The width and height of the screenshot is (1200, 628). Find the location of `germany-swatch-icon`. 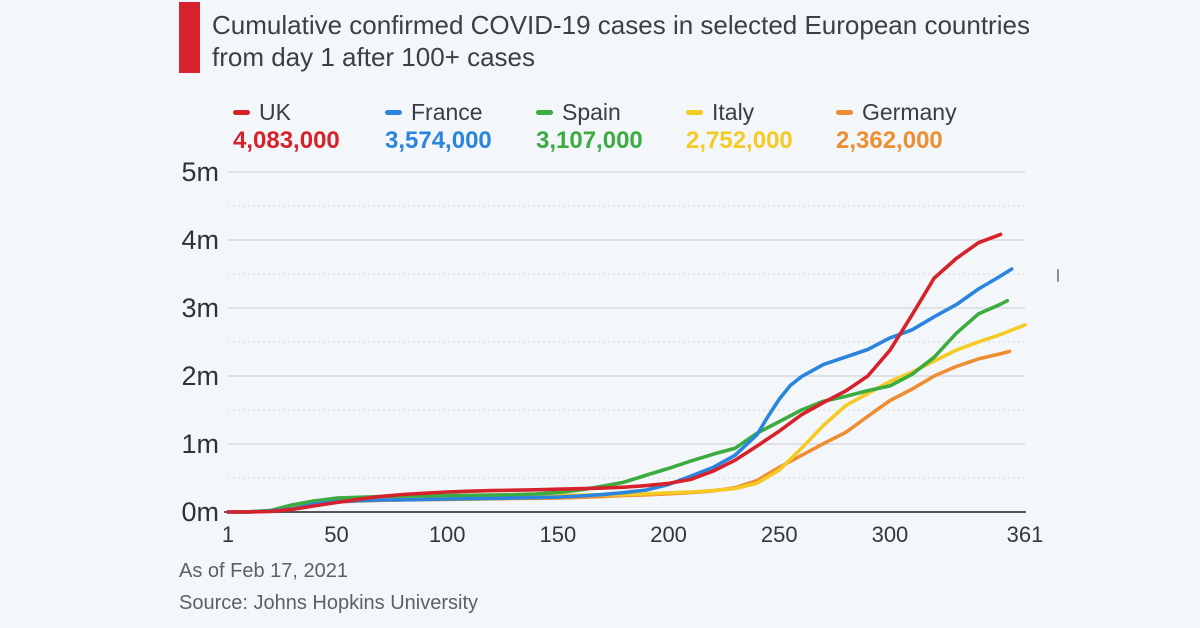

germany-swatch-icon is located at coordinates (844, 112).